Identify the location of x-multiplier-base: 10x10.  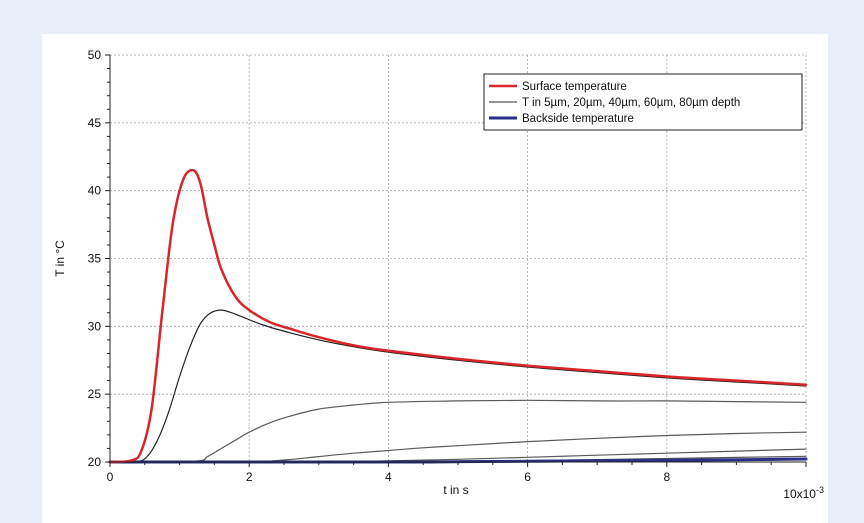
(799, 494).